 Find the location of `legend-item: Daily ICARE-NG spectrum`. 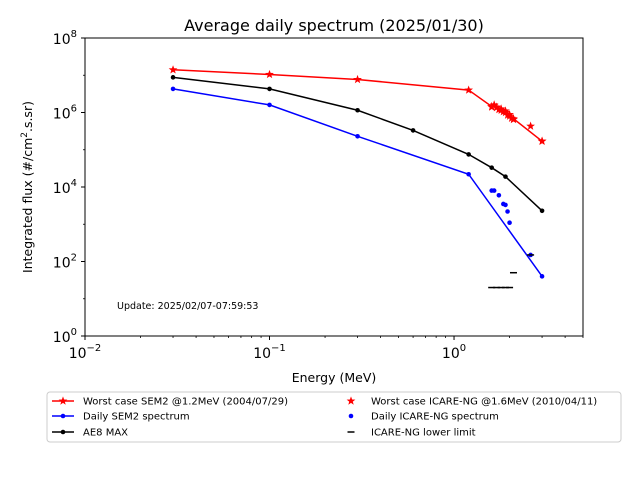

legend-item: Daily ICARE-NG spectrum is located at coordinates (423, 417).